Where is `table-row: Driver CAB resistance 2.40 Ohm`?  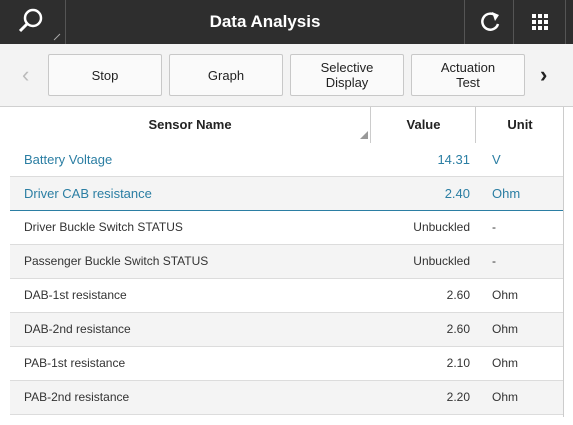 table-row: Driver CAB resistance 2.40 Ohm is located at coordinates (286, 194).